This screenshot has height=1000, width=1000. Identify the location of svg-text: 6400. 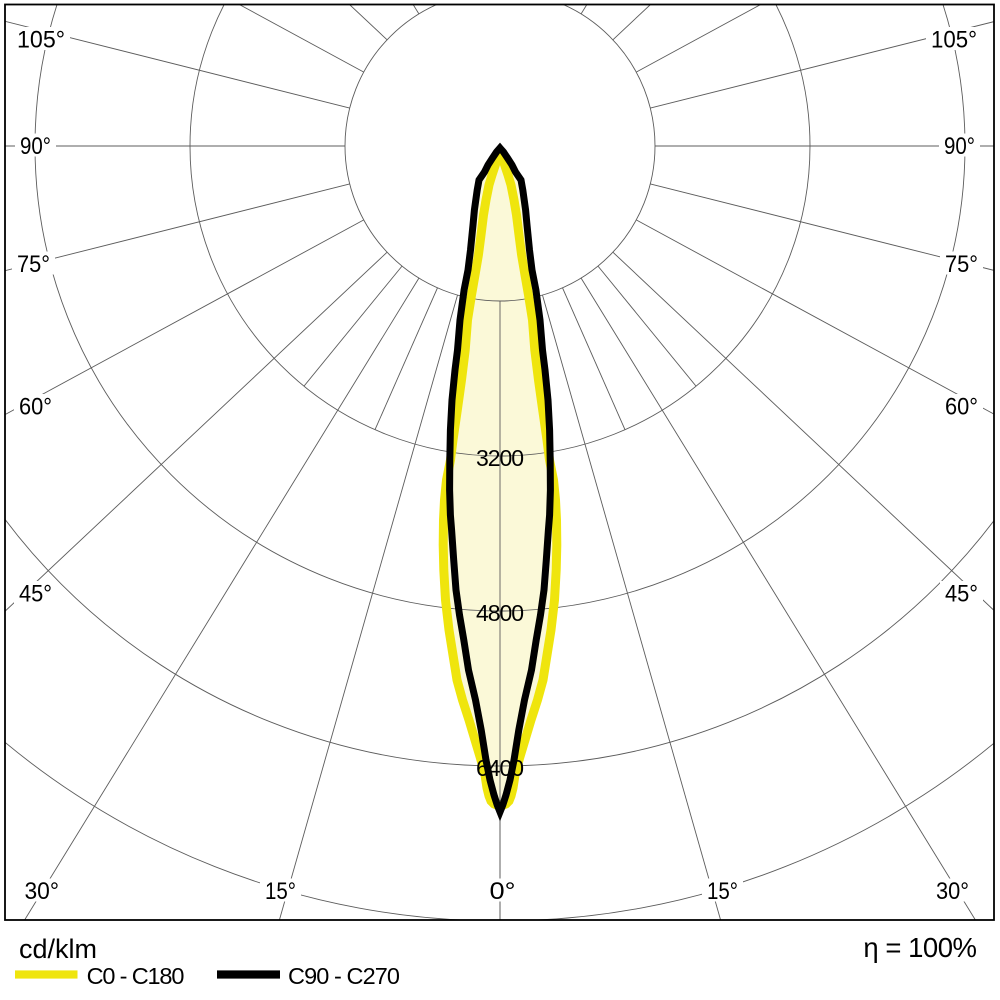
(500, 768).